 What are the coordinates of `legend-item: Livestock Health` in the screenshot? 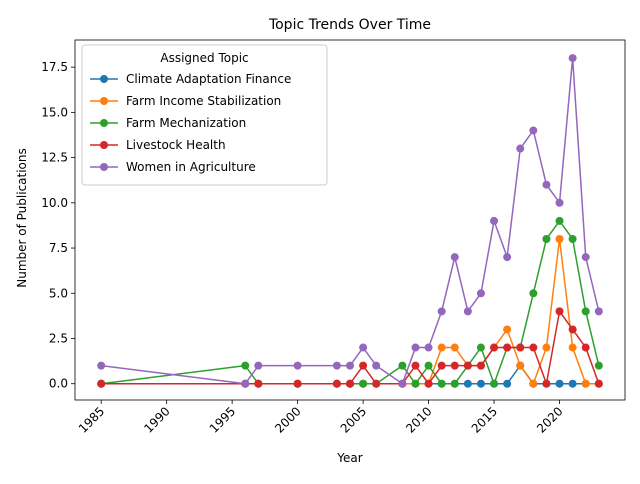 It's located at (158, 145).